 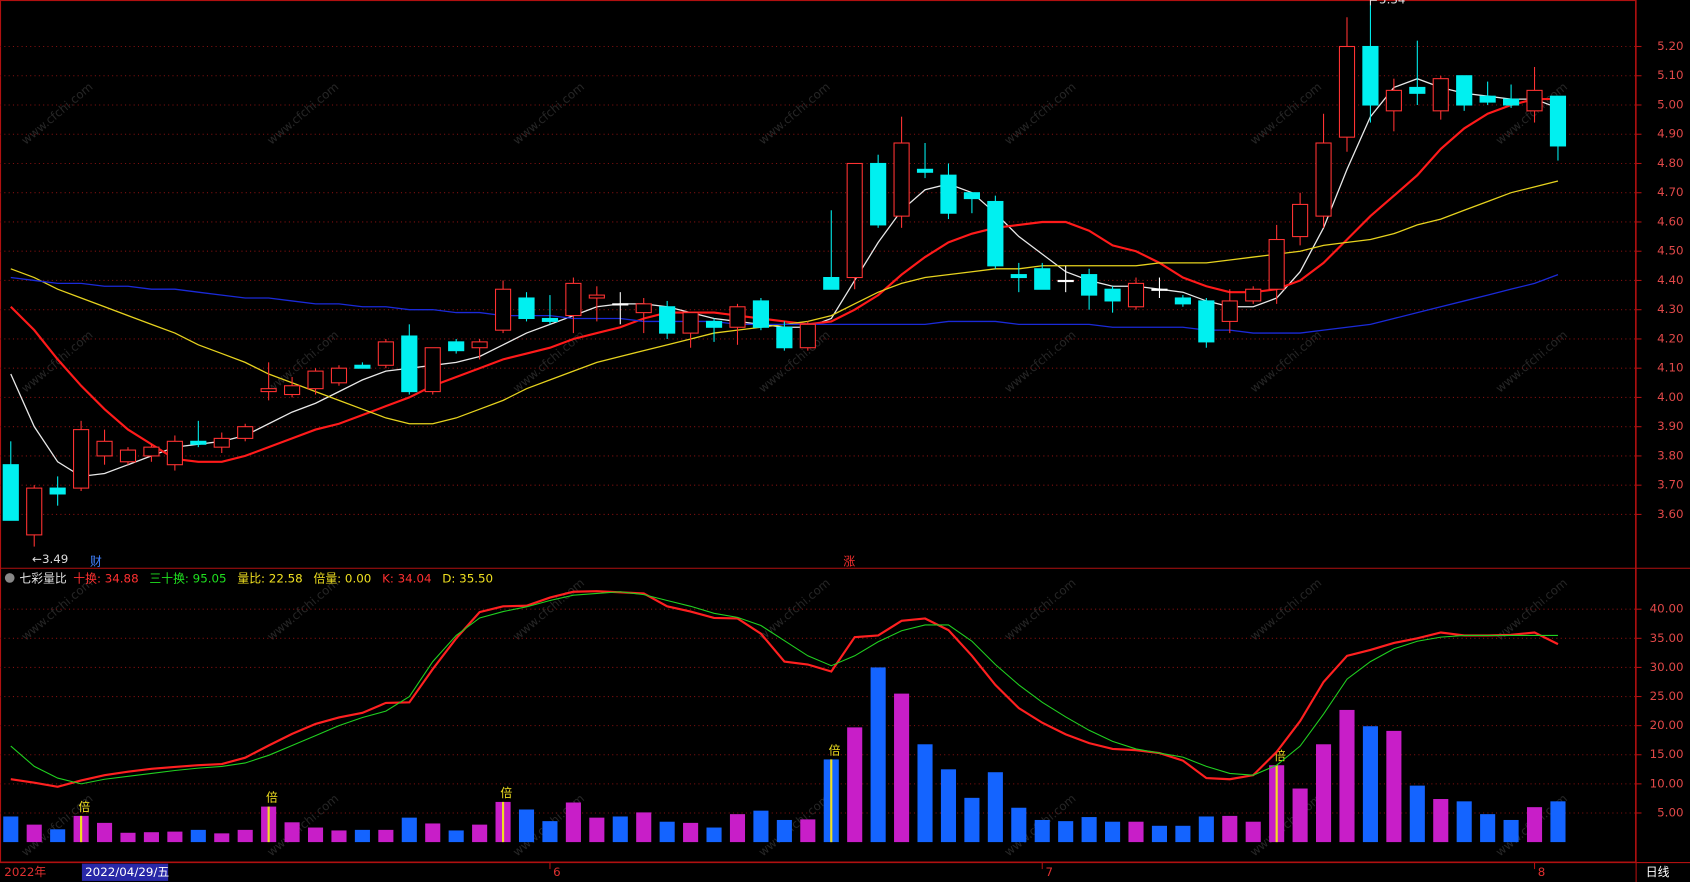 What do you see at coordinates (1667, 609) in the screenshot?
I see `y-tick-label: 40.00` at bounding box center [1667, 609].